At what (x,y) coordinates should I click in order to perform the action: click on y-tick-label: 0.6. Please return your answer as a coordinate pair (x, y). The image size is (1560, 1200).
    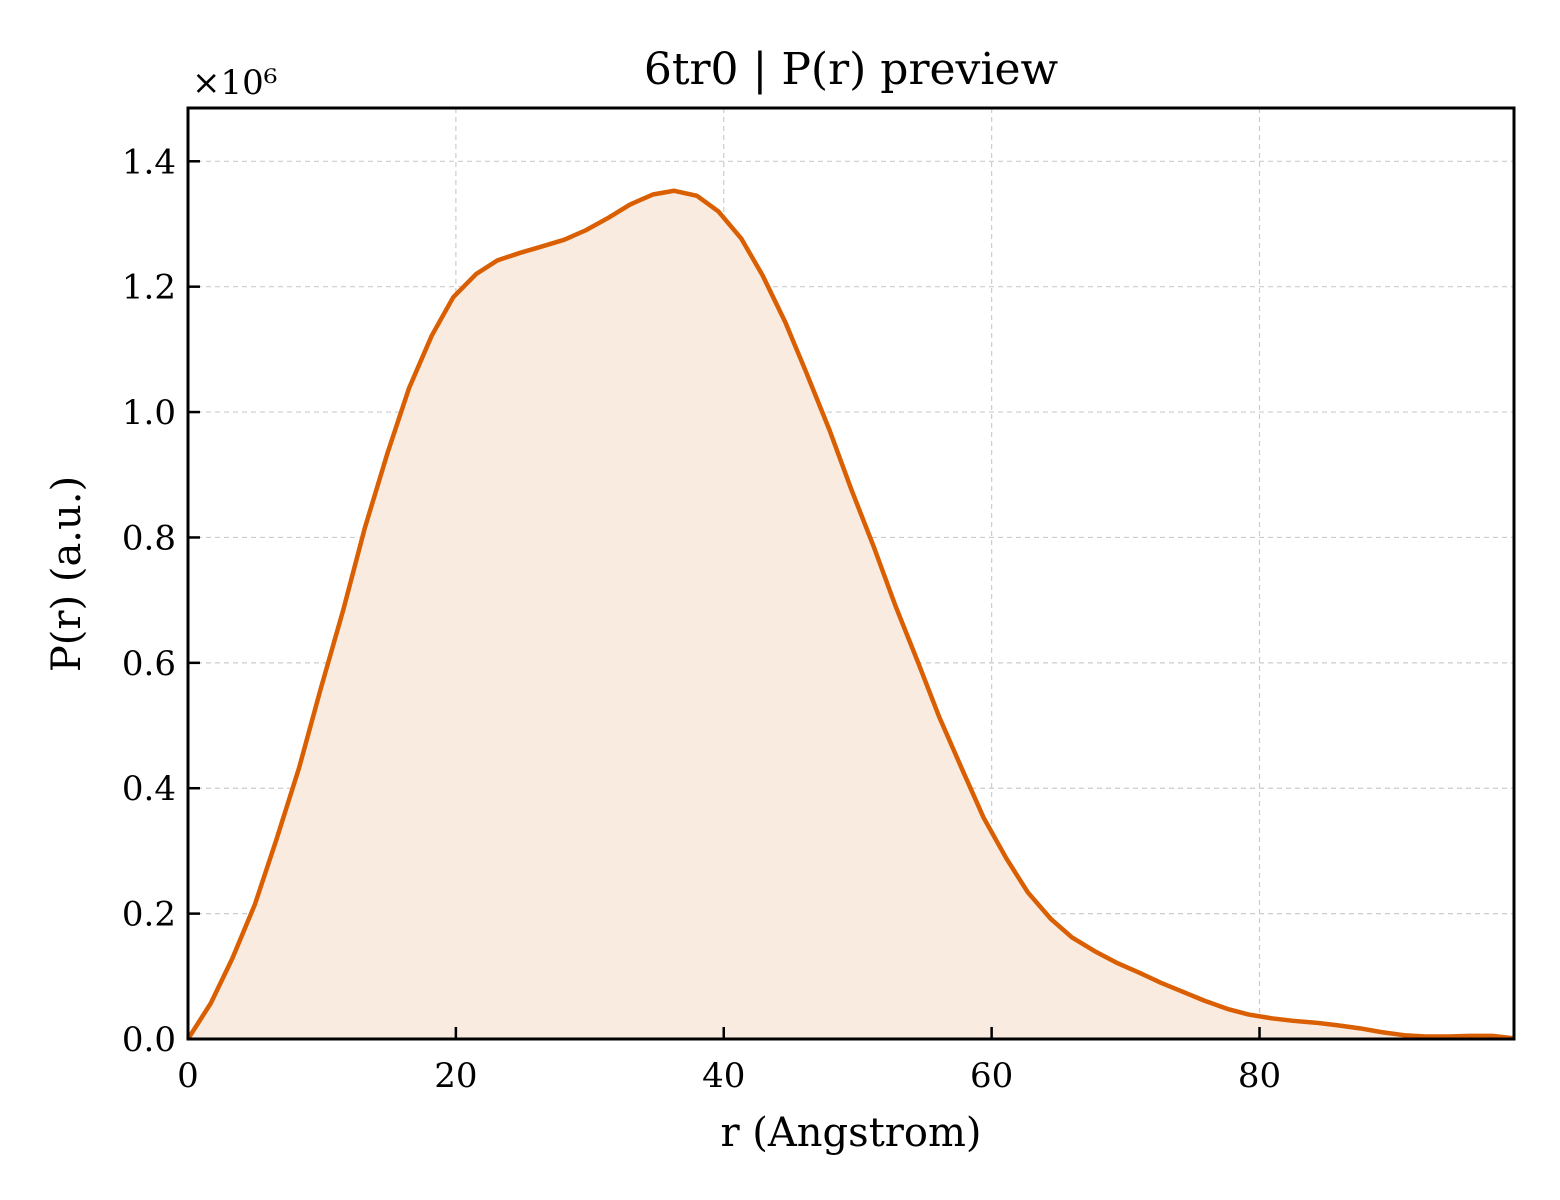
    Looking at the image, I should click on (149, 664).